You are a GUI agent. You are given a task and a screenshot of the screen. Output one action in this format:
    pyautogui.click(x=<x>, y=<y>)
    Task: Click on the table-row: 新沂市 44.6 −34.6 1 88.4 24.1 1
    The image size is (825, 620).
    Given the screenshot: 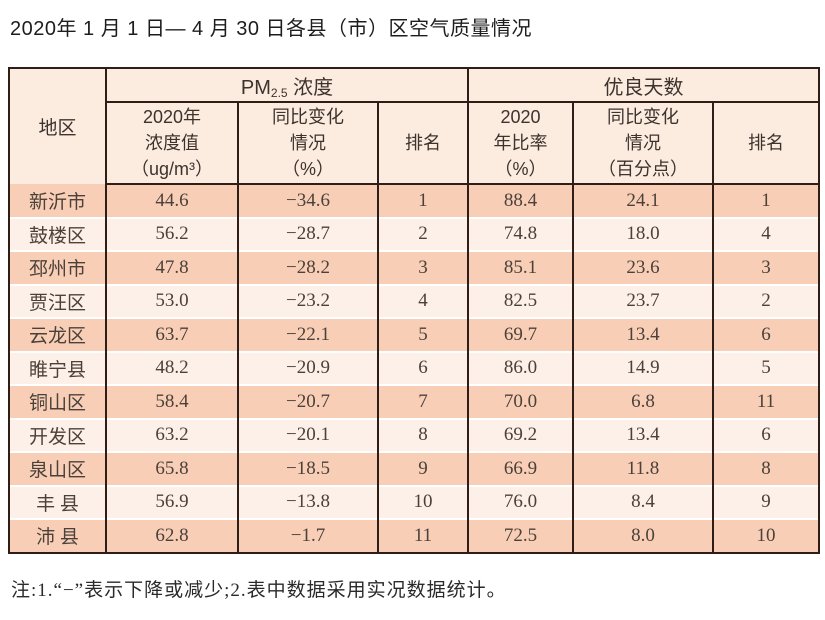 What is the action you would take?
    pyautogui.click(x=414, y=201)
    